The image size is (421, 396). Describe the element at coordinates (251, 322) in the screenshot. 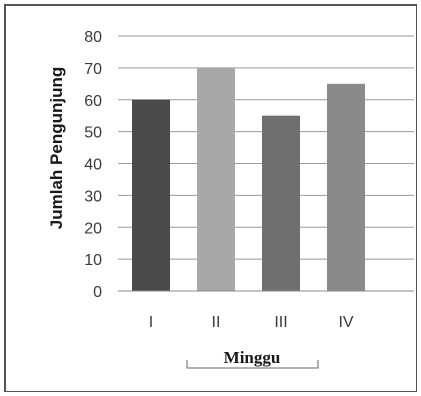

I see `x-axis-ticks: I II III IV` at that location.